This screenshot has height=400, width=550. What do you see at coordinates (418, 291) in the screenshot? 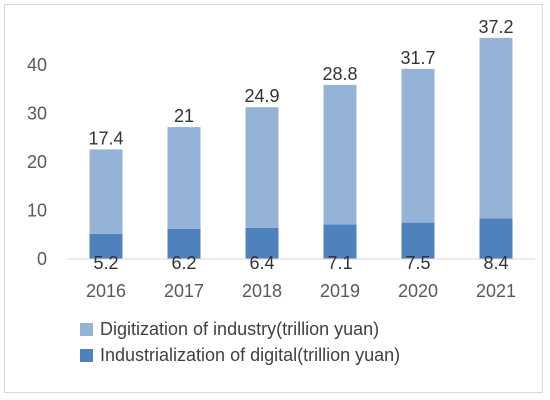
I see `x-tick-label: 2020` at bounding box center [418, 291].